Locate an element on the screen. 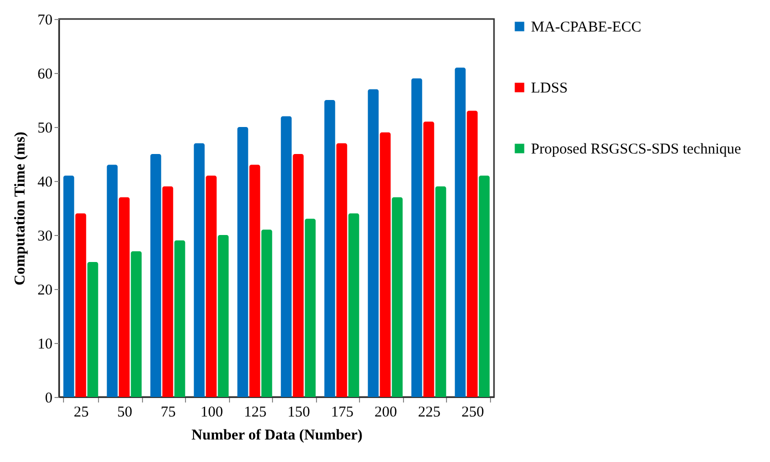  x-tick-label: 25 is located at coordinates (81, 412).